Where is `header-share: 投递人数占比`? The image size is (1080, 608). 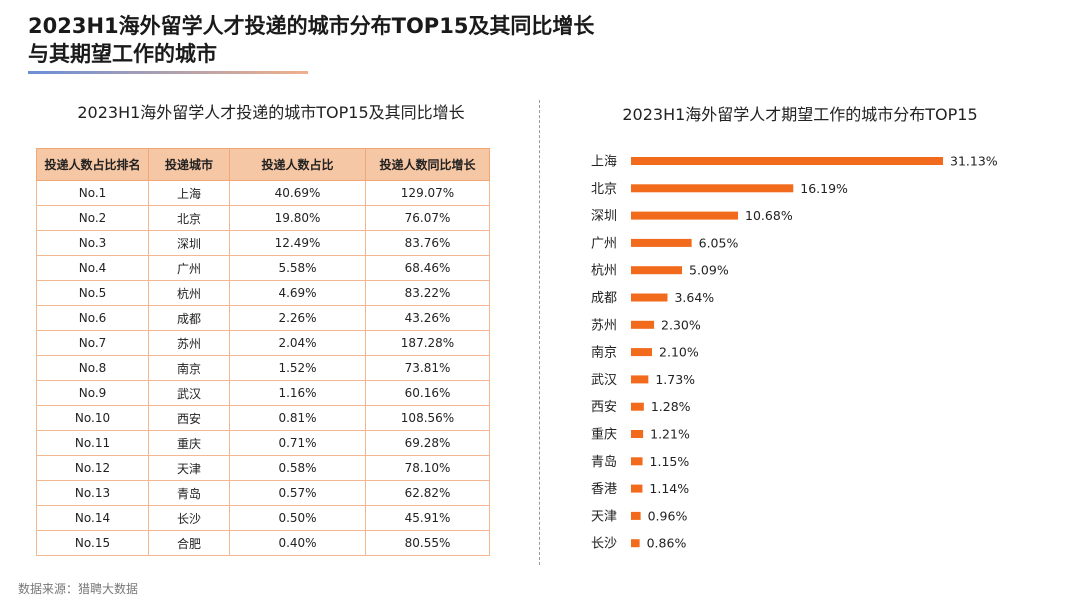
header-share: 投递人数占比 is located at coordinates (297, 164).